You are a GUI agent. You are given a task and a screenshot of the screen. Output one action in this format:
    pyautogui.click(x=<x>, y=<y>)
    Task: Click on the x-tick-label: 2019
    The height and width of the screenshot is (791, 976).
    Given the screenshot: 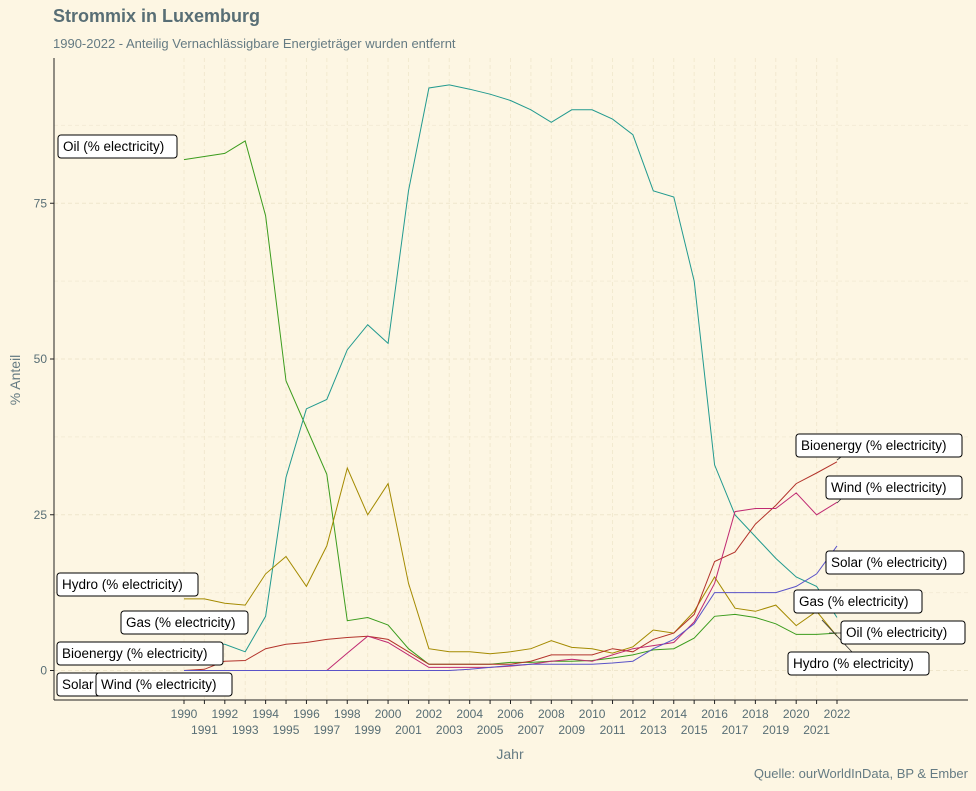 What is the action you would take?
    pyautogui.click(x=775, y=730)
    